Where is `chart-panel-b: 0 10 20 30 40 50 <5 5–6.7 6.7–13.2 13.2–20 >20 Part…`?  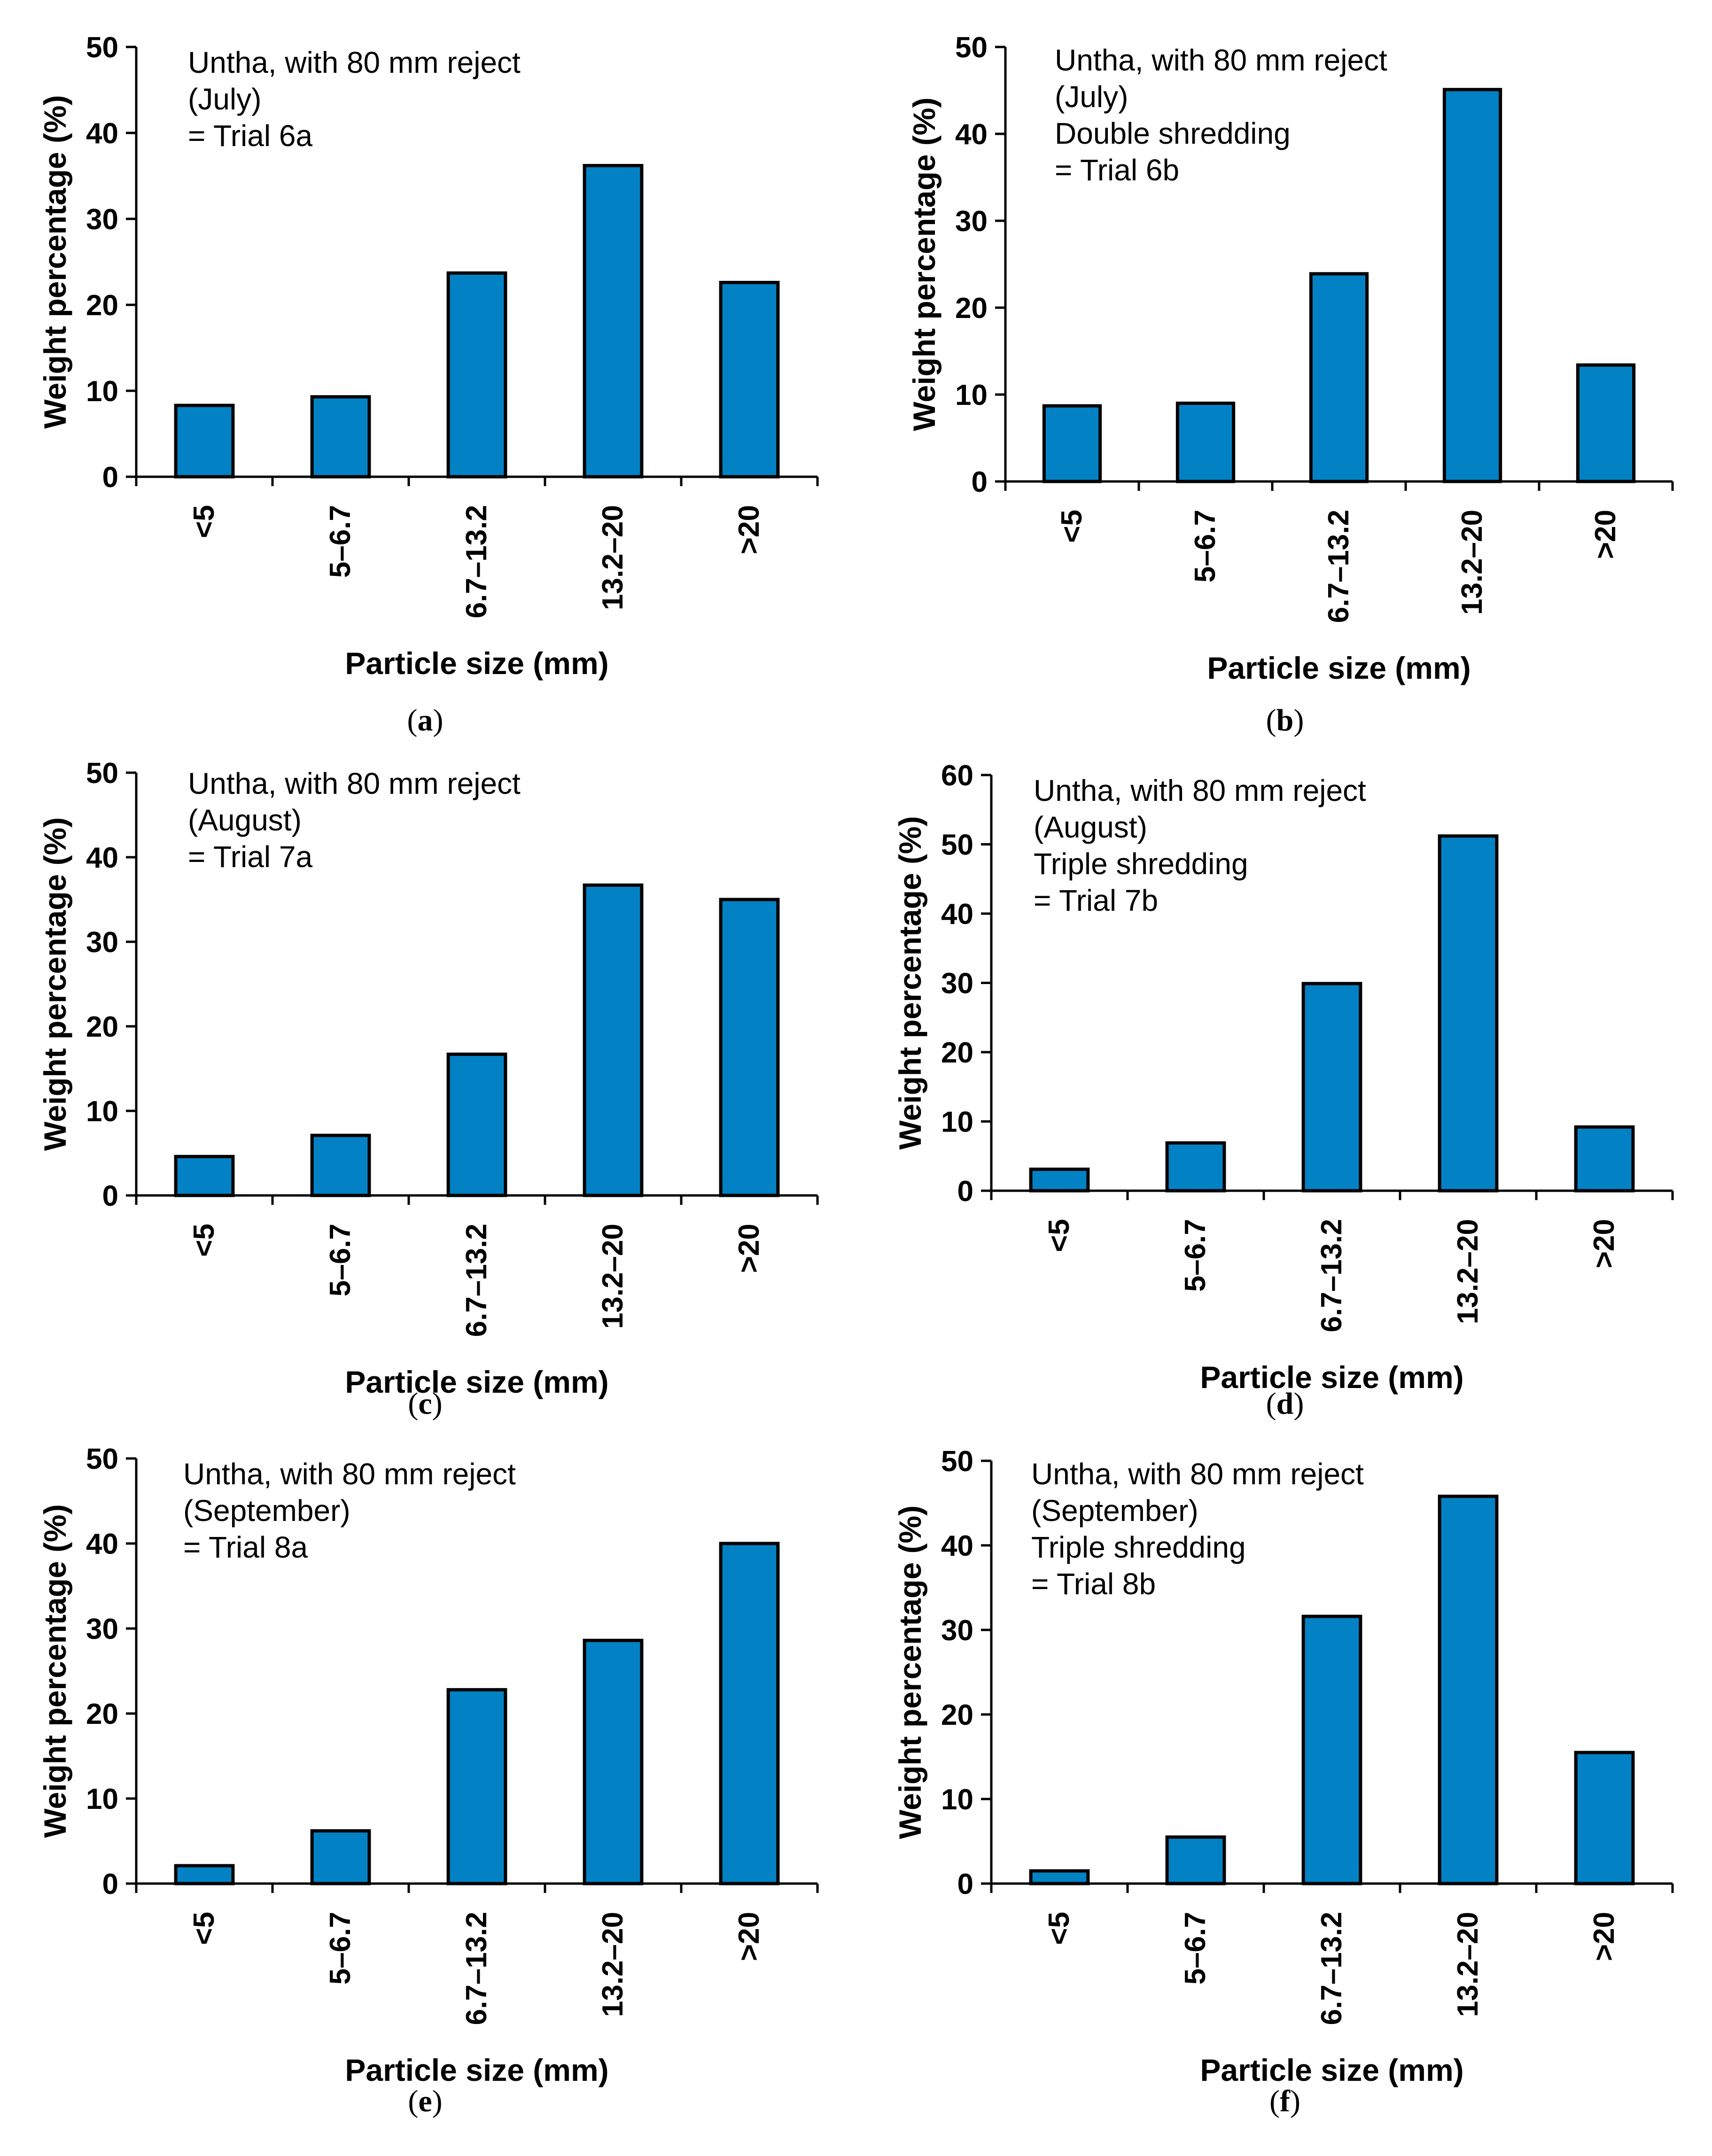 chart-panel-b: 0 10 20 30 40 50 <5 5–6.7 6.7–13.2 13.2–20 >20 Part… is located at coordinates (1290, 384).